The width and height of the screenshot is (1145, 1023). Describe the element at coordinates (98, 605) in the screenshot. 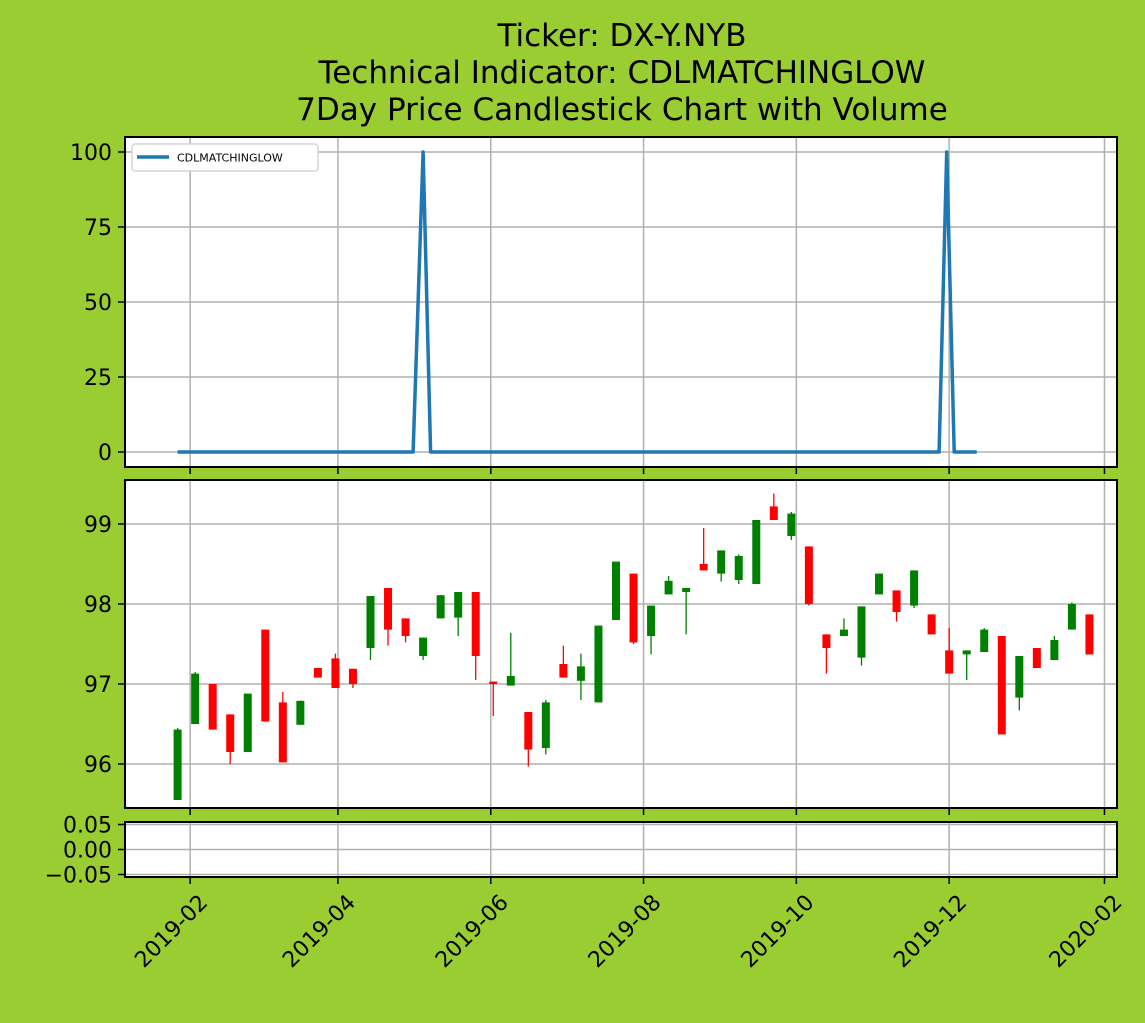

I see `price-y-tick-label: 98` at that location.